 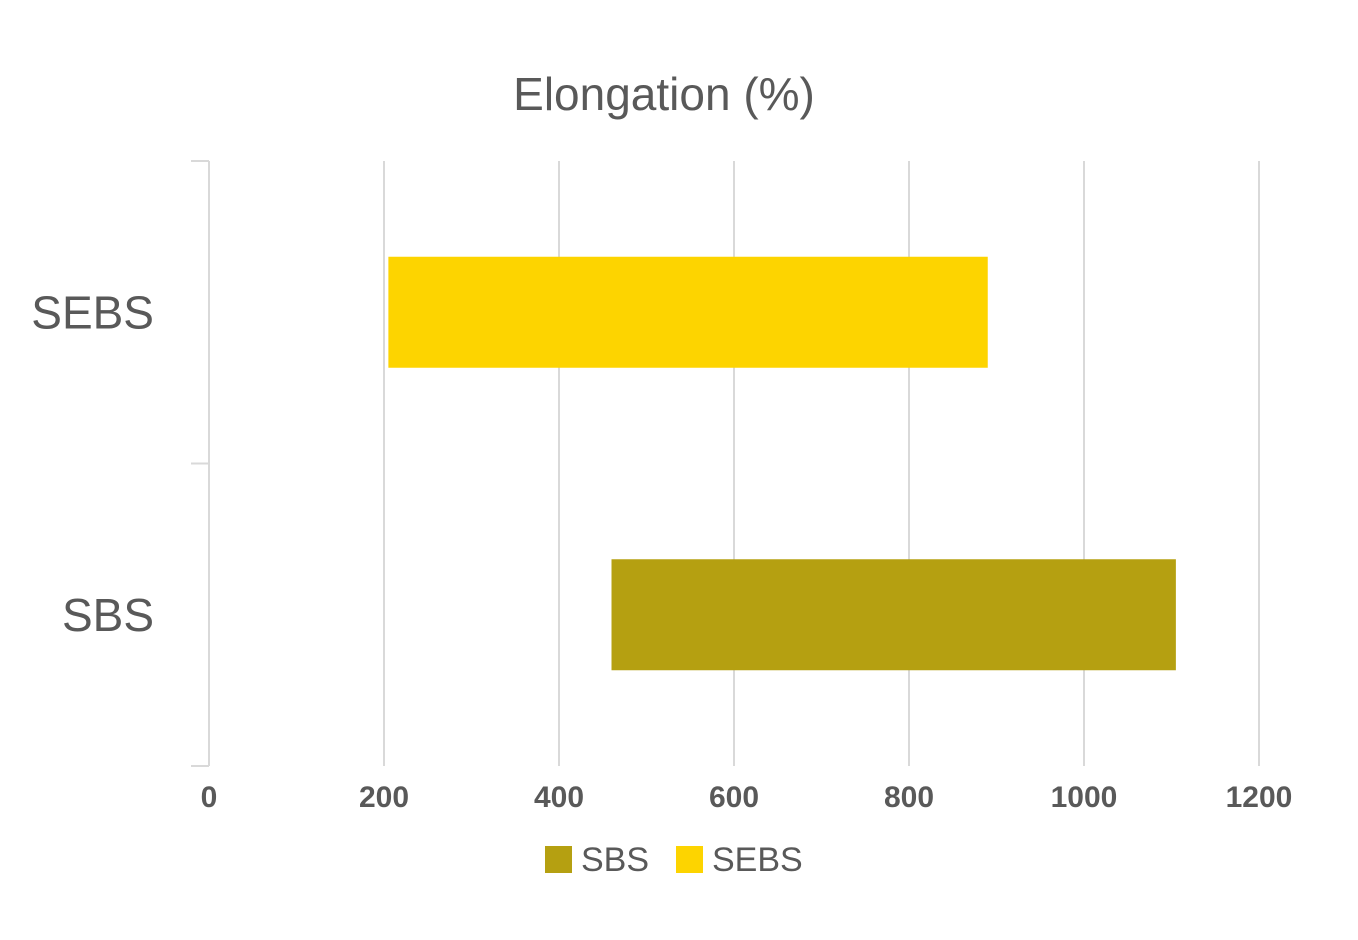 What do you see at coordinates (909, 797) in the screenshot?
I see `x-tick-label: 800` at bounding box center [909, 797].